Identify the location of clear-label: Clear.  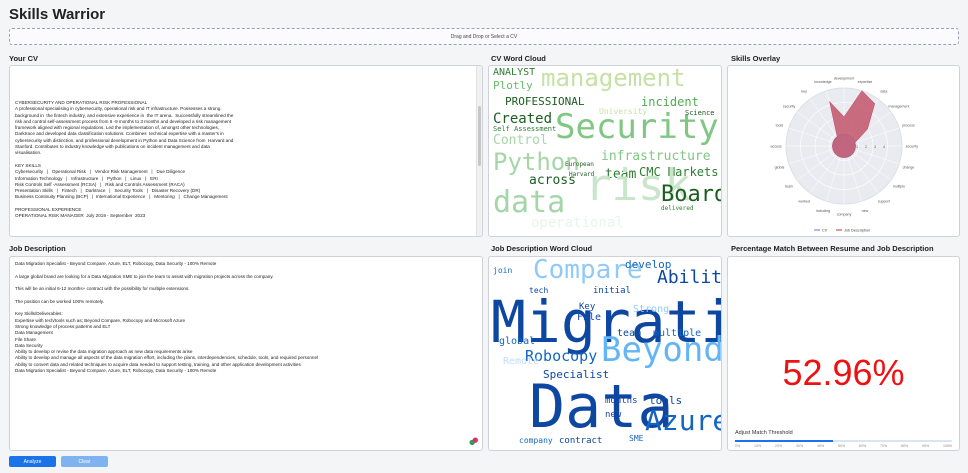
(84, 461).